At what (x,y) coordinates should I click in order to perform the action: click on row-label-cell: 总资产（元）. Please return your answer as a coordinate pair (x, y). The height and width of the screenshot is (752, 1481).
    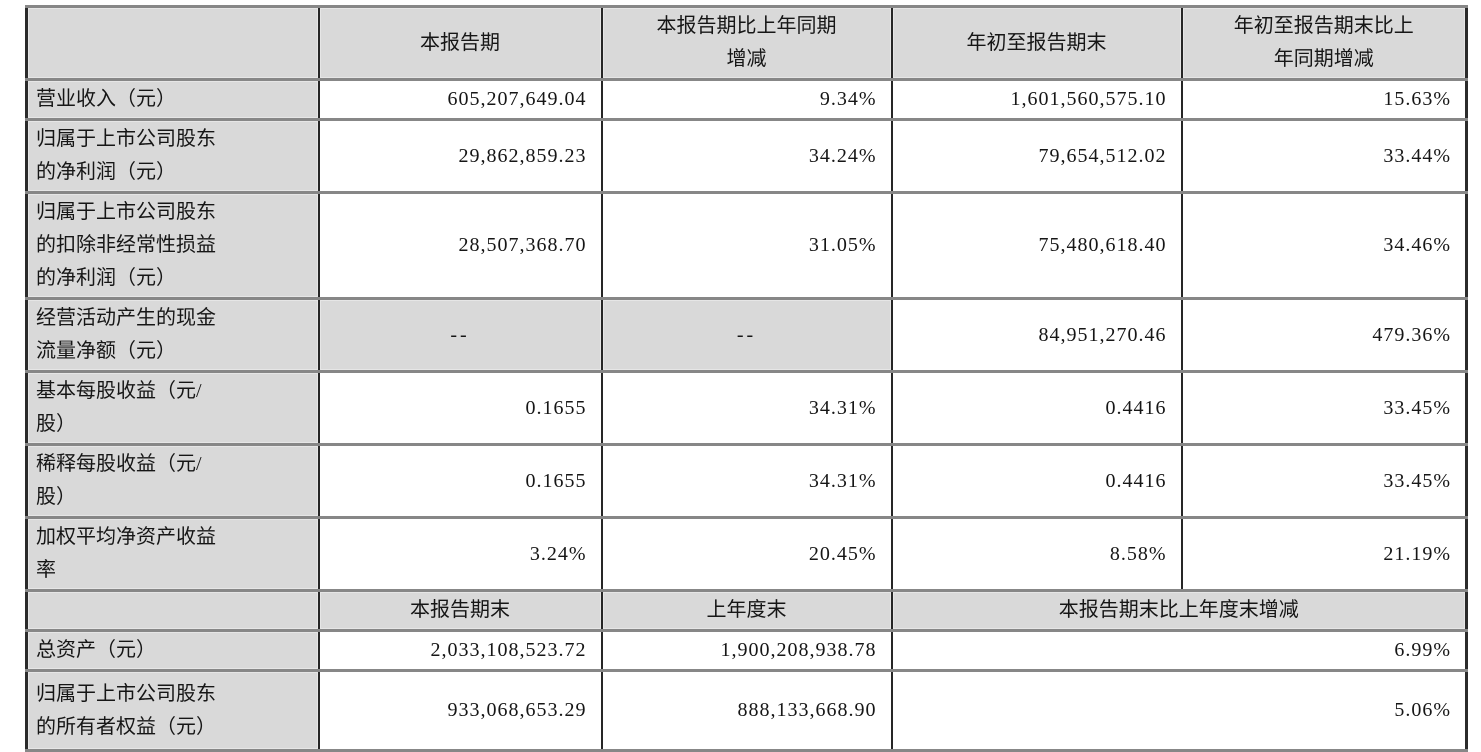
    Looking at the image, I should click on (172, 650).